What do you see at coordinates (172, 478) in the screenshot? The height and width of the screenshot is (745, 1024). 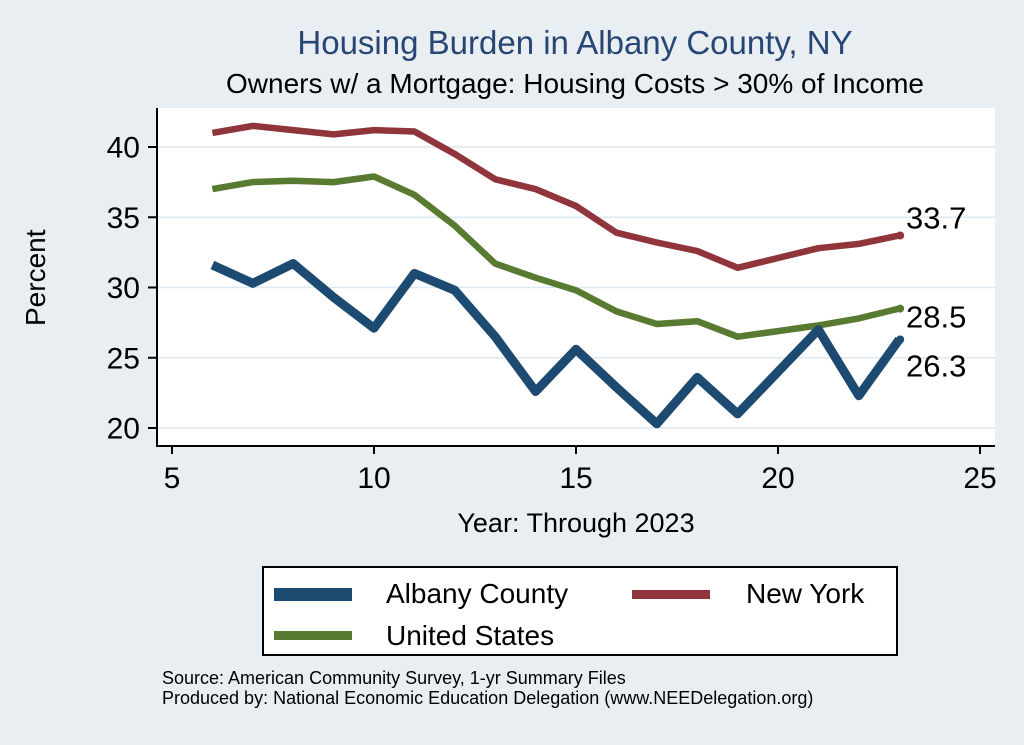 I see `x-tick-label-5: 5` at bounding box center [172, 478].